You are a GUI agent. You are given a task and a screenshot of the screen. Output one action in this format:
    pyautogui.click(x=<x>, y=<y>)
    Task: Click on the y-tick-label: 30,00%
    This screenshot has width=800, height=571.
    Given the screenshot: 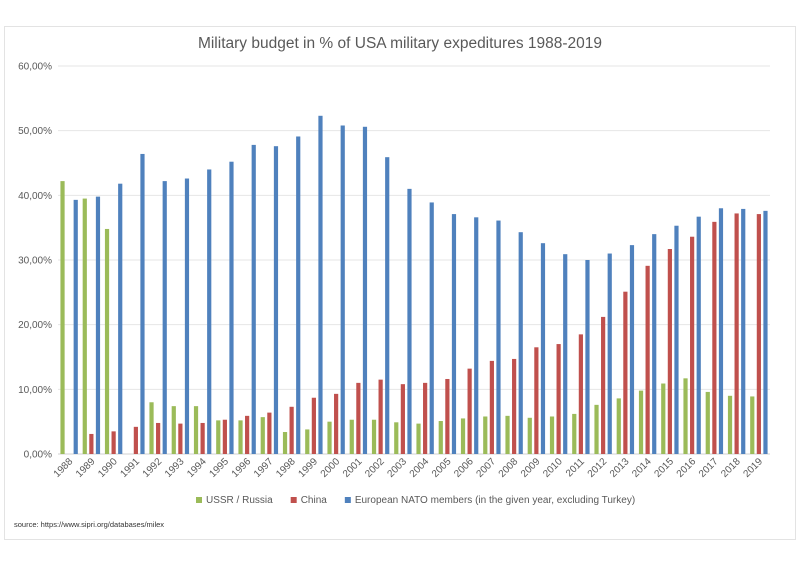 What is the action you would take?
    pyautogui.click(x=35, y=261)
    